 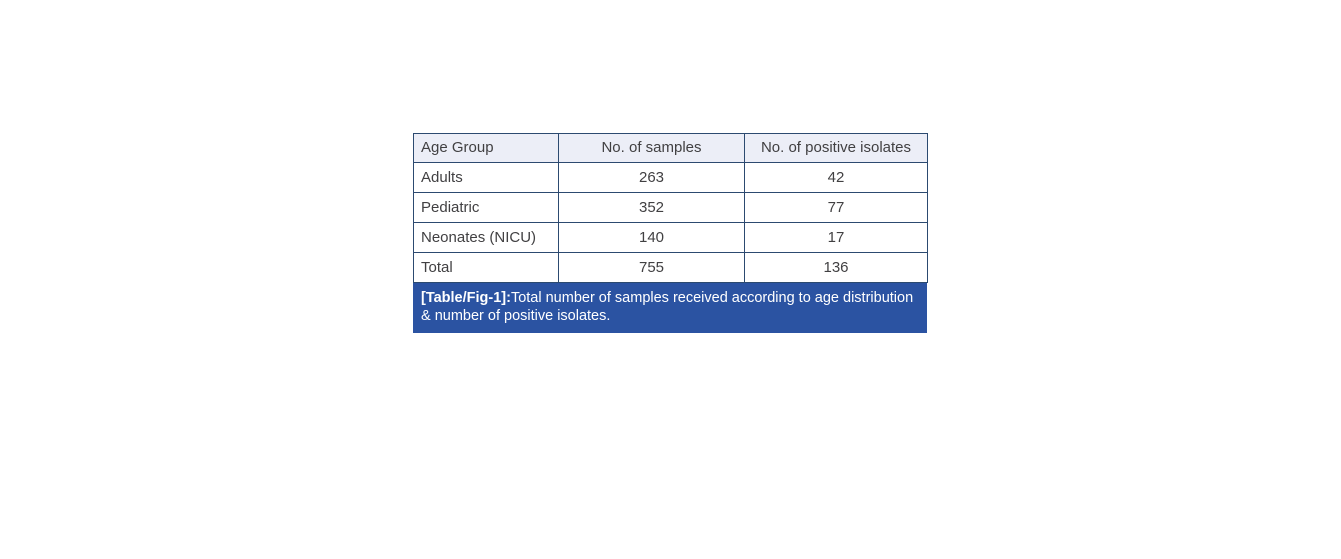 I want to click on table-row-neonates: Neonates (NICU) 140 17, so click(x=670, y=237).